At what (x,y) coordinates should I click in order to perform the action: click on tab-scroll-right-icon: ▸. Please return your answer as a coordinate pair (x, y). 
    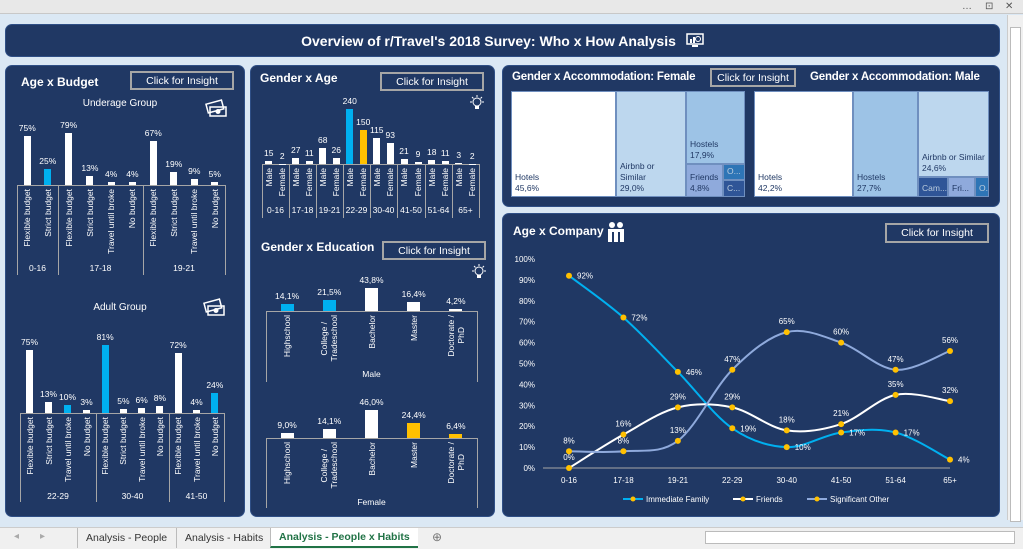
    Looking at the image, I should click on (43, 536).